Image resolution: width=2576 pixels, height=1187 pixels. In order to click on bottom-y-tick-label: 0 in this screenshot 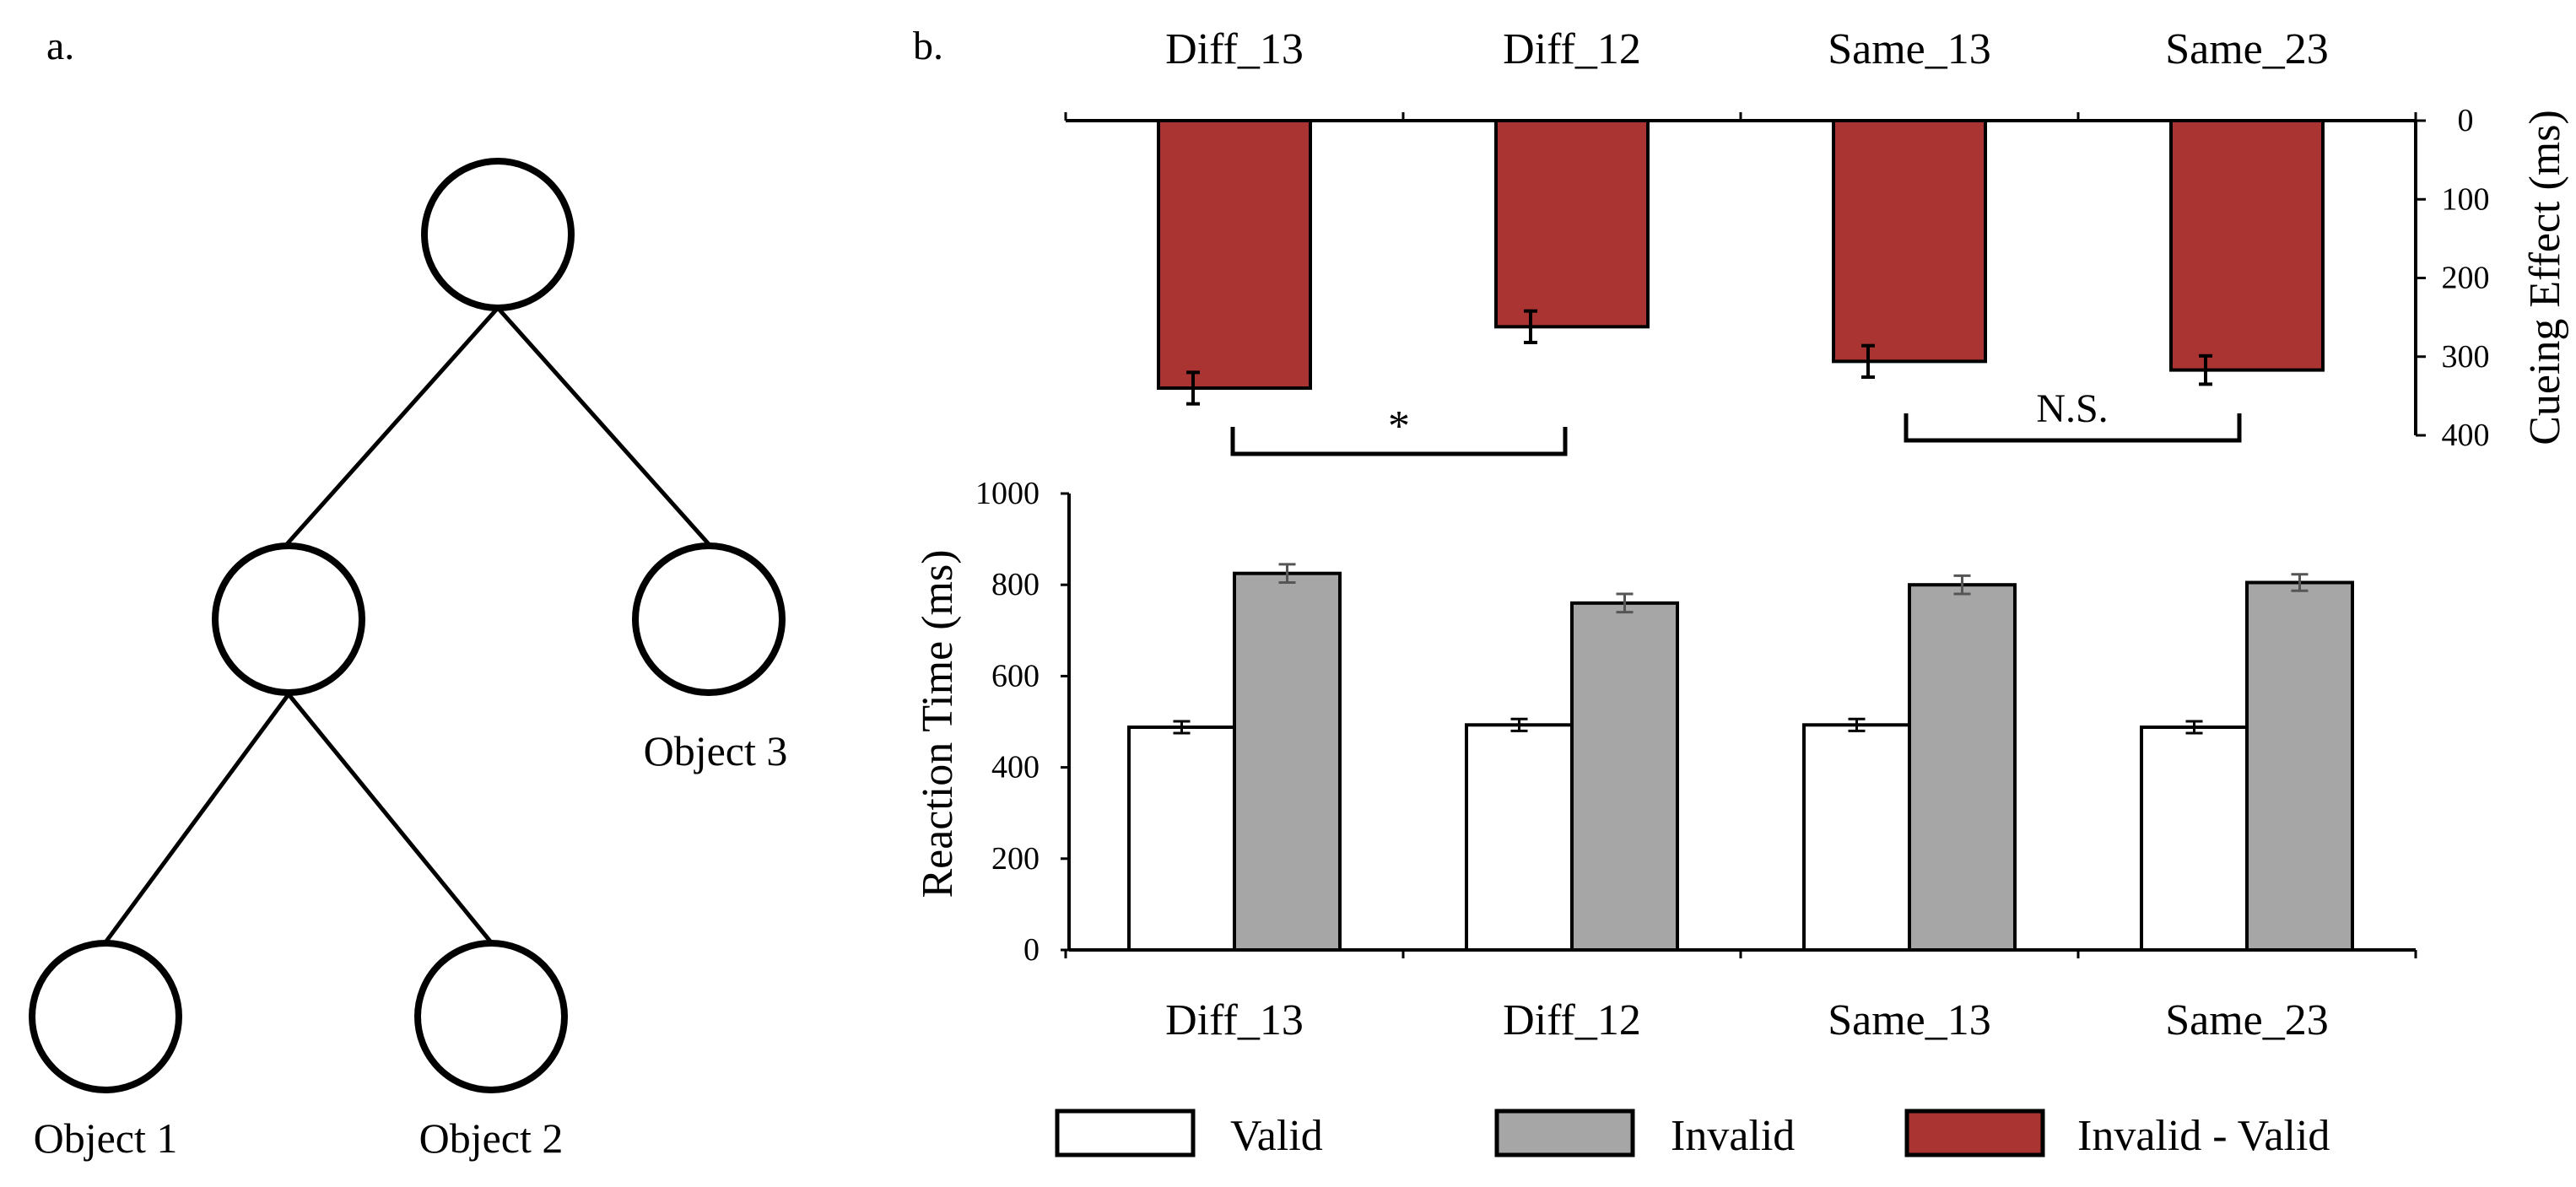, I will do `click(1031, 950)`.